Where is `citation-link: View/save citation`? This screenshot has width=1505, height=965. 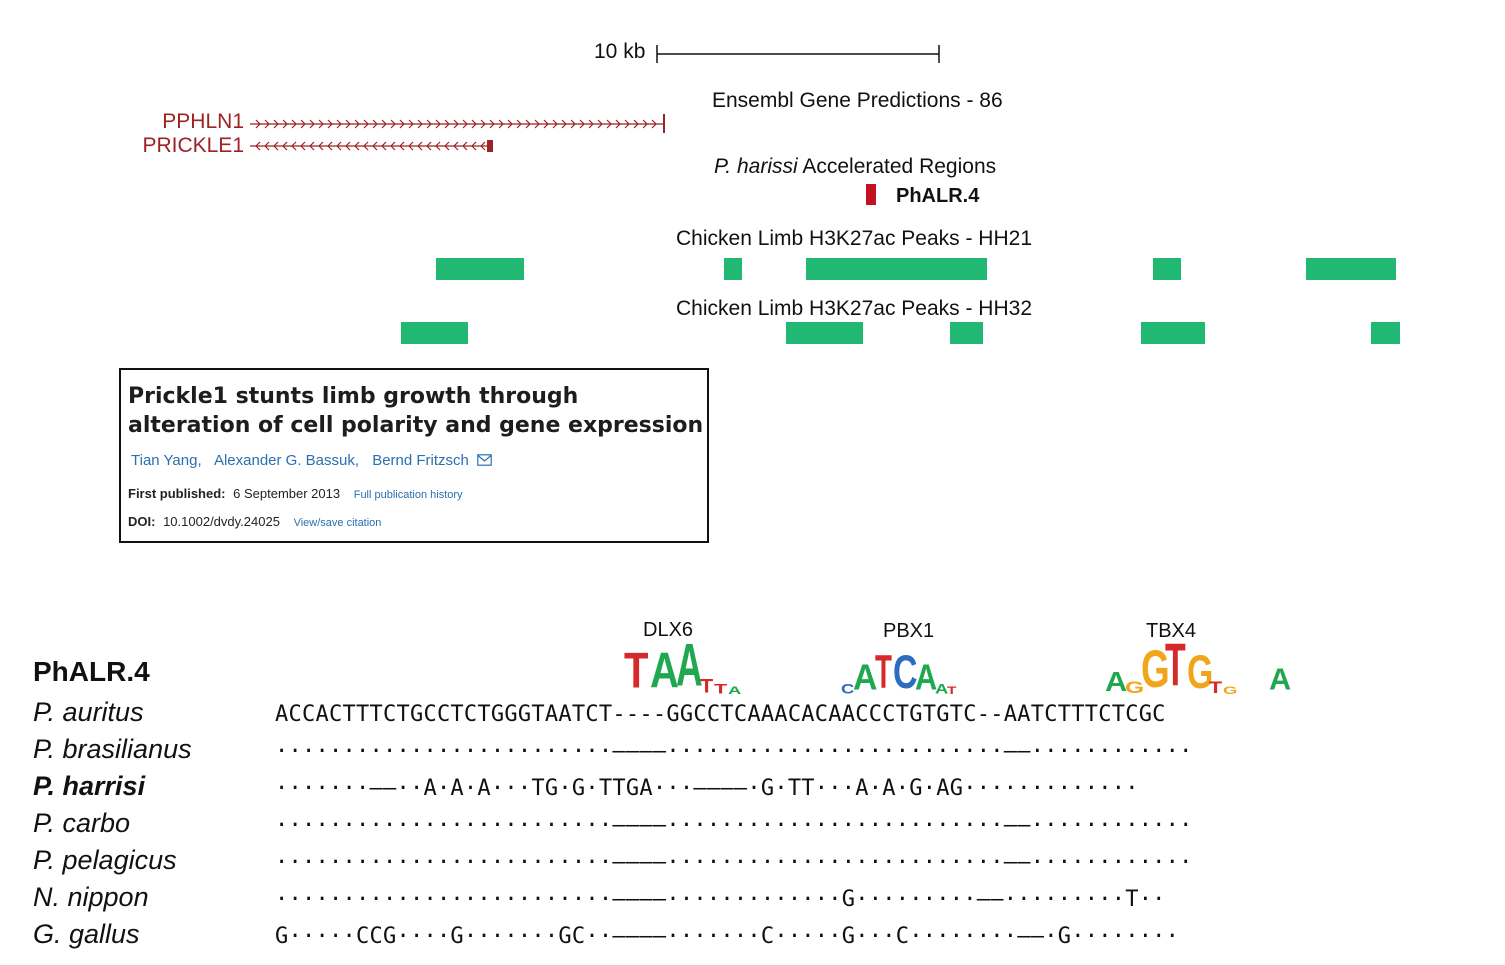 citation-link: View/save citation is located at coordinates (337, 523).